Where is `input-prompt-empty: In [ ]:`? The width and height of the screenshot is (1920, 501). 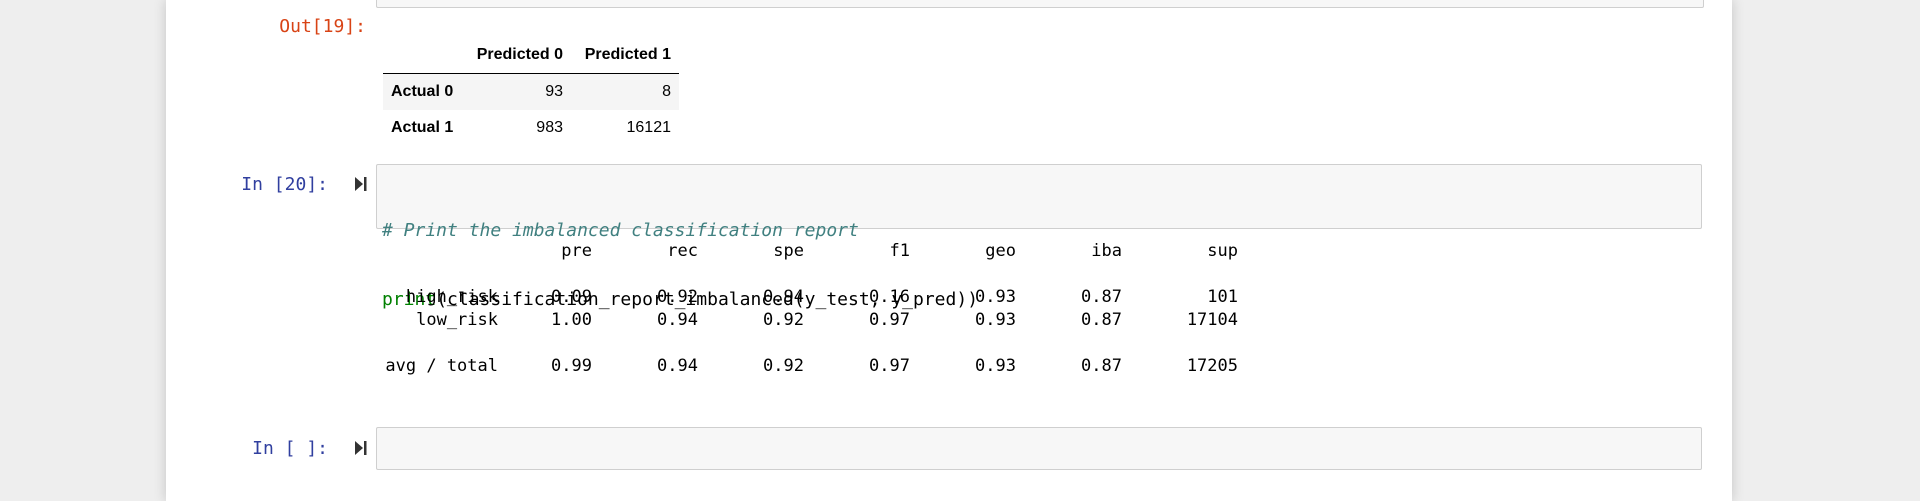 input-prompt-empty: In [ ]: is located at coordinates (290, 448).